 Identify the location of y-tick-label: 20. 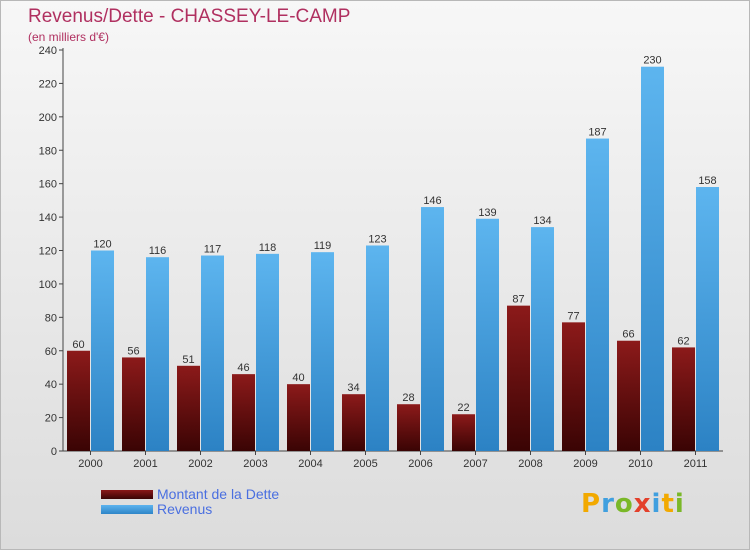
(51, 419).